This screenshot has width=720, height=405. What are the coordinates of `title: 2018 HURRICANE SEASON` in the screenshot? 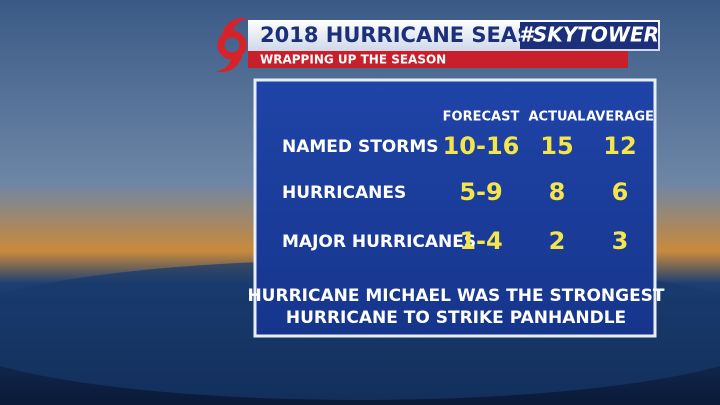 It's located at (414, 35).